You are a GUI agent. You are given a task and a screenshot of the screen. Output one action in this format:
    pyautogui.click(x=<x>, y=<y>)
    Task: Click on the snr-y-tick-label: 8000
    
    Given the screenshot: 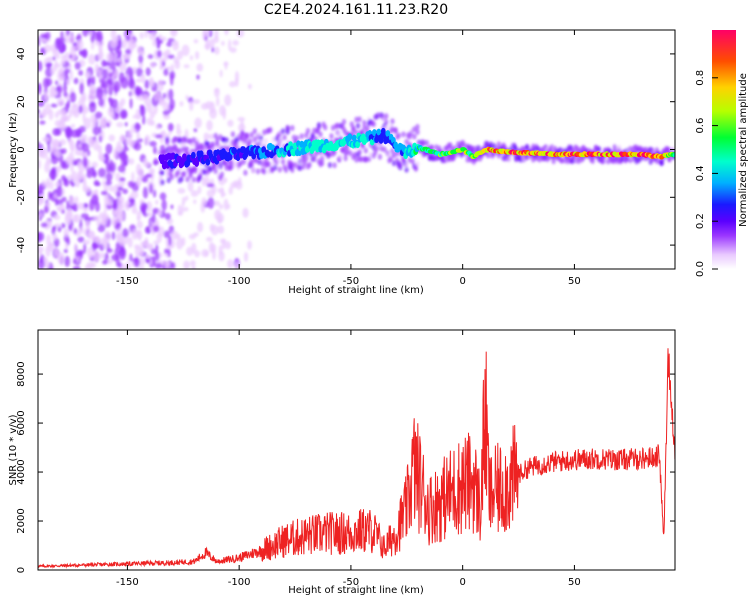 What is the action you would take?
    pyautogui.click(x=21, y=373)
    